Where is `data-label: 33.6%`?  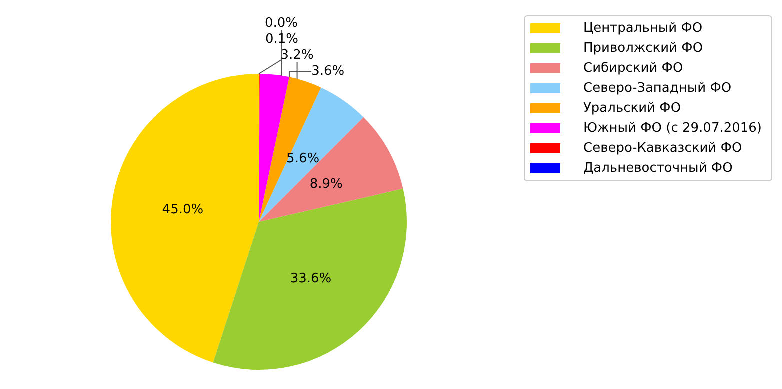 data-label: 33.6% is located at coordinates (311, 278).